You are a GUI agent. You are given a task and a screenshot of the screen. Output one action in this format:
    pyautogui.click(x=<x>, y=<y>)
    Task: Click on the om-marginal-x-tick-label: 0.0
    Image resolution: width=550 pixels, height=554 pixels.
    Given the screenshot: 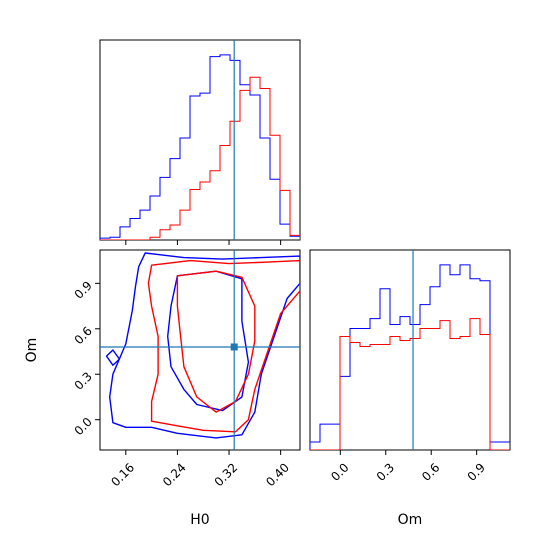 What is the action you would take?
    pyautogui.click(x=339, y=471)
    